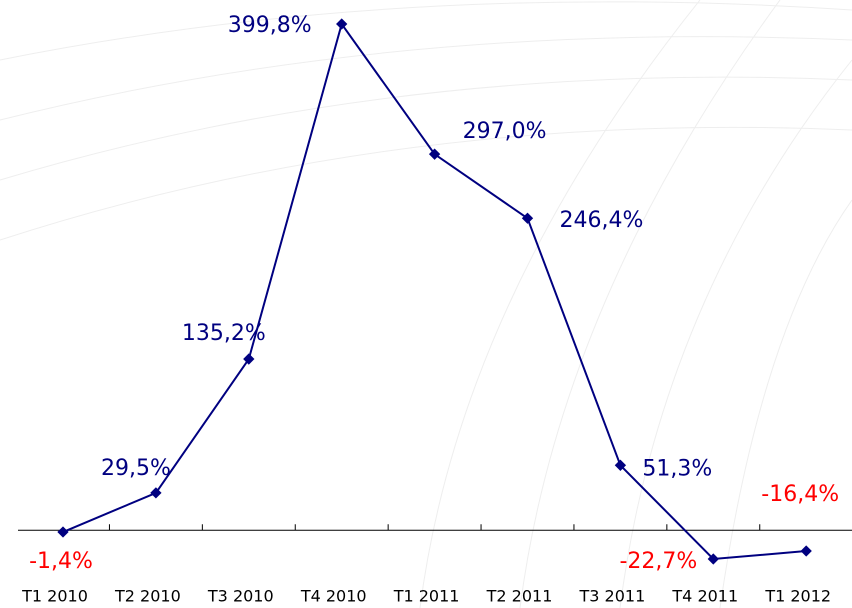 The image size is (852, 608). Describe the element at coordinates (136, 468) in the screenshot. I see `value-label: 29,5%` at that location.